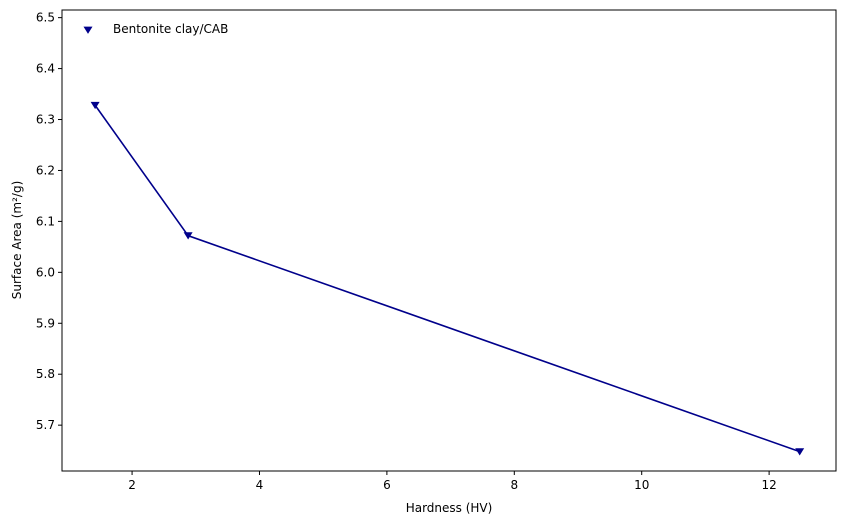 The height and width of the screenshot is (525, 846). Describe the element at coordinates (45, 120) in the screenshot. I see `y-tick-label: 6.3` at that location.